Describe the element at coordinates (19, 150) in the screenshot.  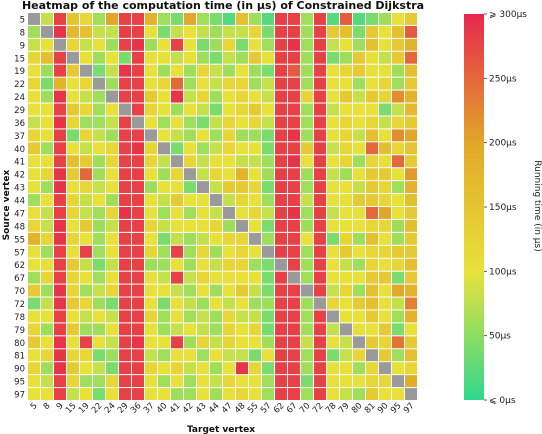
I see `y-tick-label: 40` at that location.